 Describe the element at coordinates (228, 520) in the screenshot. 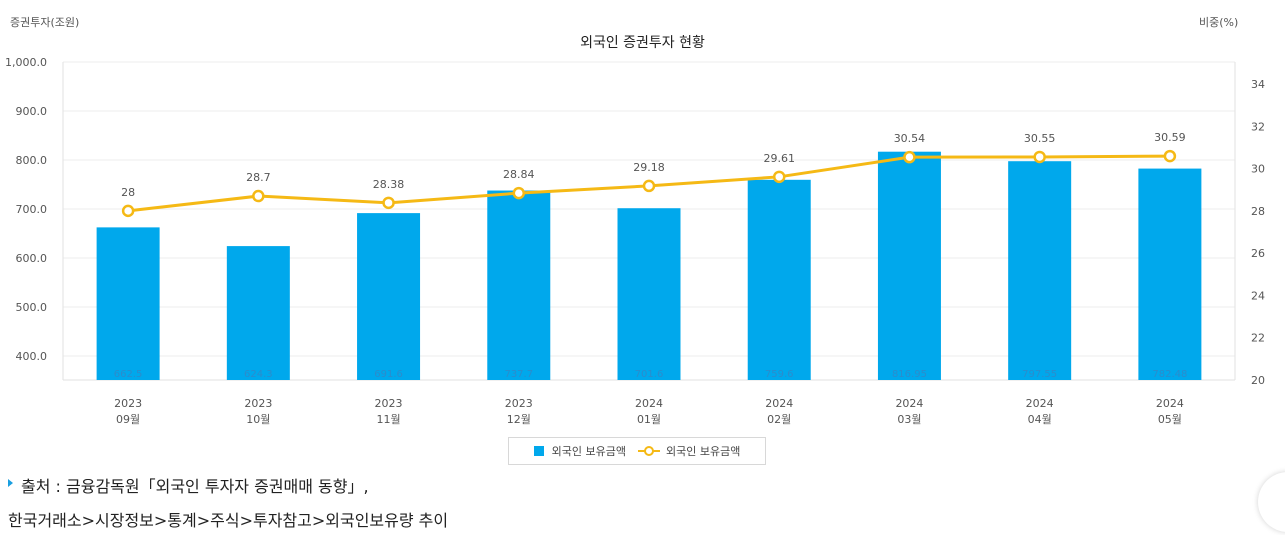

I see `source-path: 한국거래소>시장정보>통계>주식>투자참고>외국인보유량 추이` at that location.